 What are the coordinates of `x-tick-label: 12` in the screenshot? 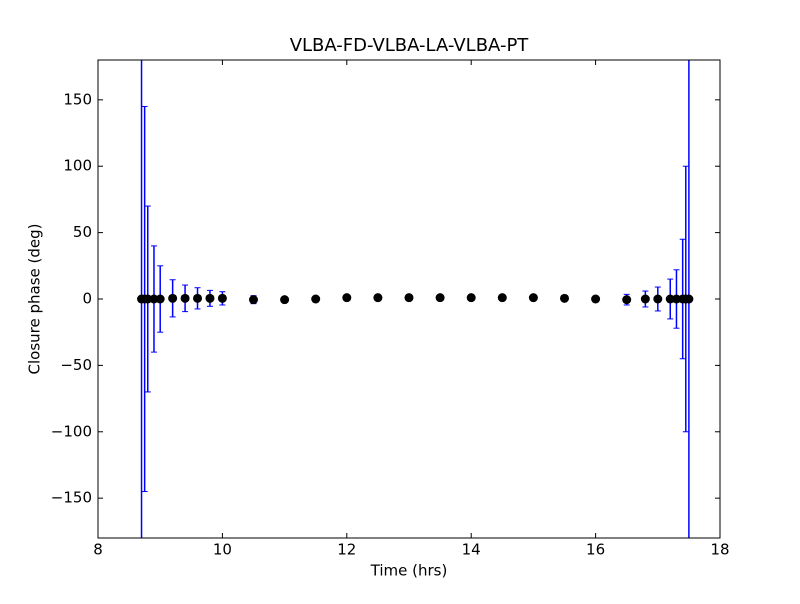 It's located at (346, 550).